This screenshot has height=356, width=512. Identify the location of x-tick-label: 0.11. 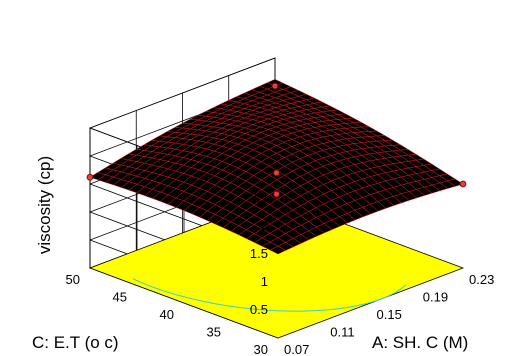
(342, 332).